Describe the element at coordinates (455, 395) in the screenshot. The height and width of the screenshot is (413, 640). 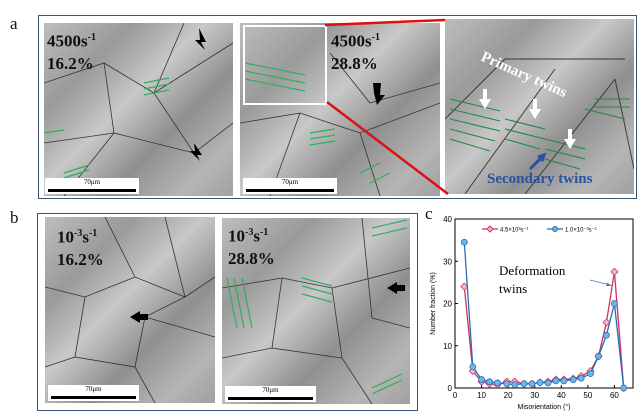
I see `x-tick-label: 0` at that location.